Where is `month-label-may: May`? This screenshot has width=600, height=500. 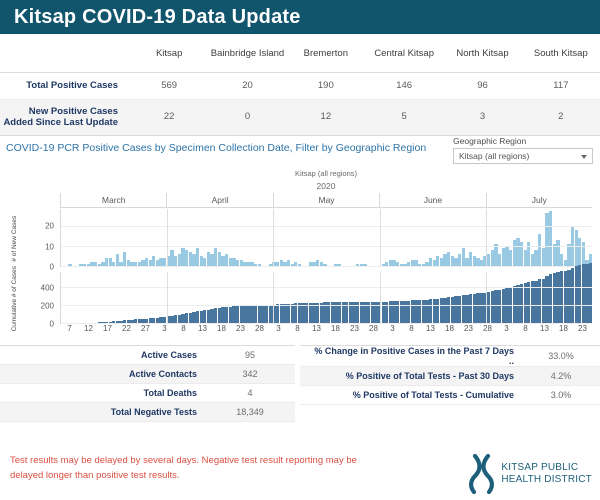
month-label-may: May is located at coordinates (325, 200).